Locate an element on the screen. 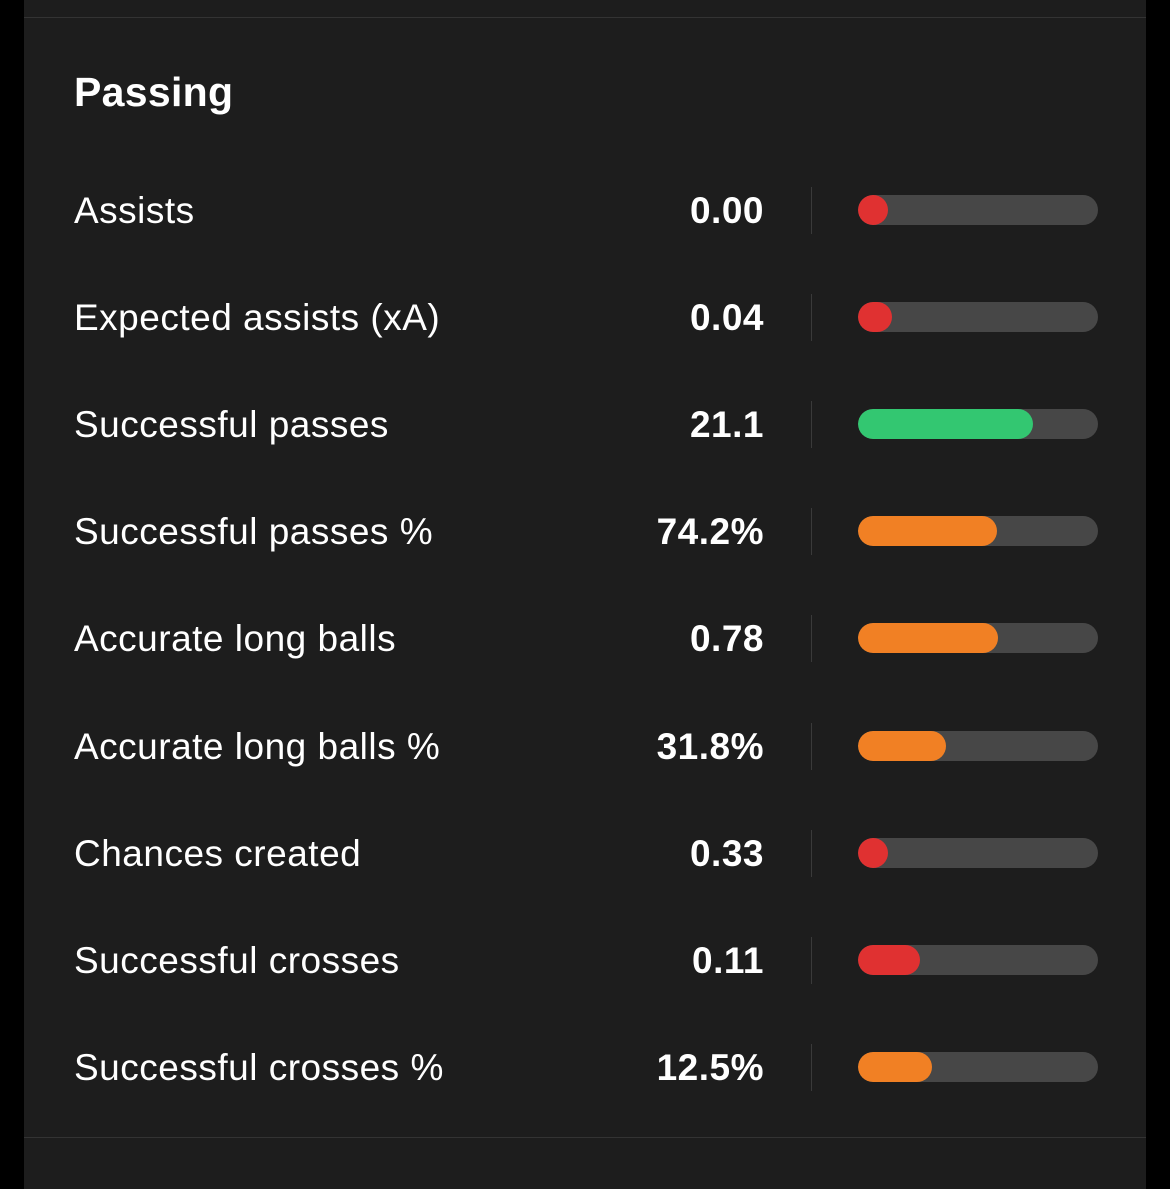 This screenshot has height=1189, width=1170. bottom-divider is located at coordinates (585, 1137).